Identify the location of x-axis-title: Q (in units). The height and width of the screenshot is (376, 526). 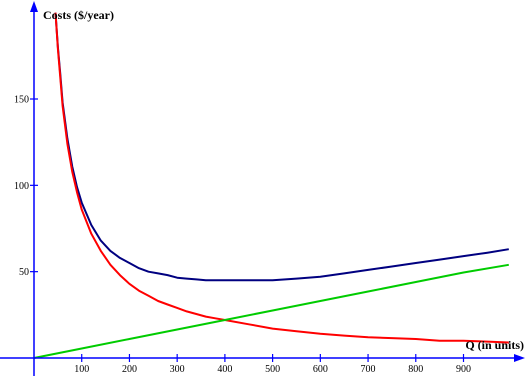
(494, 345).